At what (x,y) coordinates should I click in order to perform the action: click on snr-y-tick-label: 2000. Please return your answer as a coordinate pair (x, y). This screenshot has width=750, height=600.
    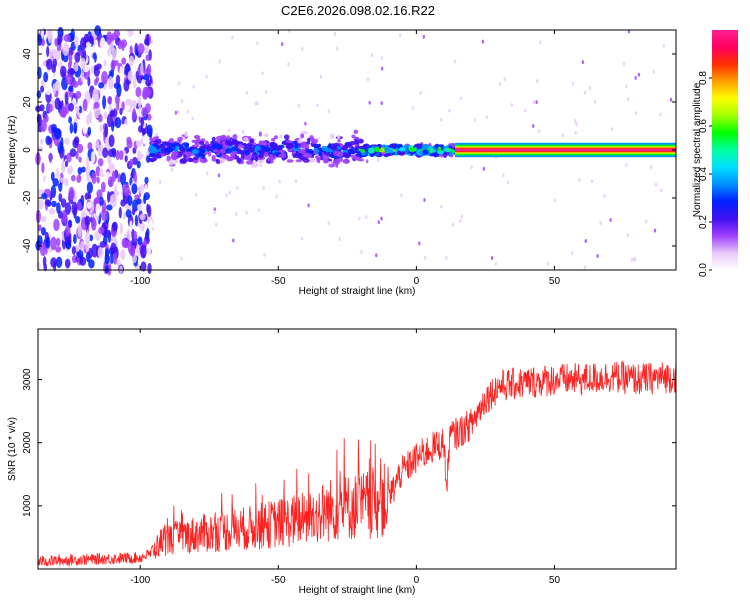
    Looking at the image, I should click on (27, 442).